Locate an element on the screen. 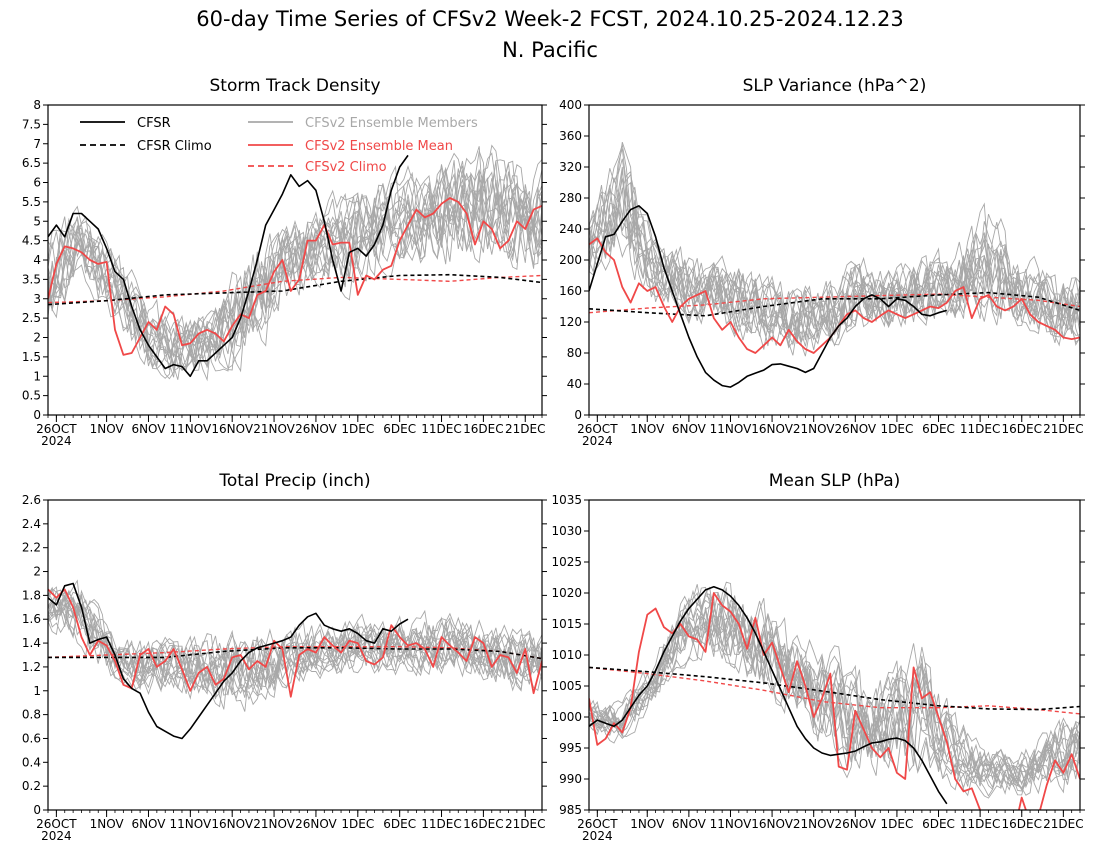  y-tick-label: 1020 is located at coordinates (566, 593).